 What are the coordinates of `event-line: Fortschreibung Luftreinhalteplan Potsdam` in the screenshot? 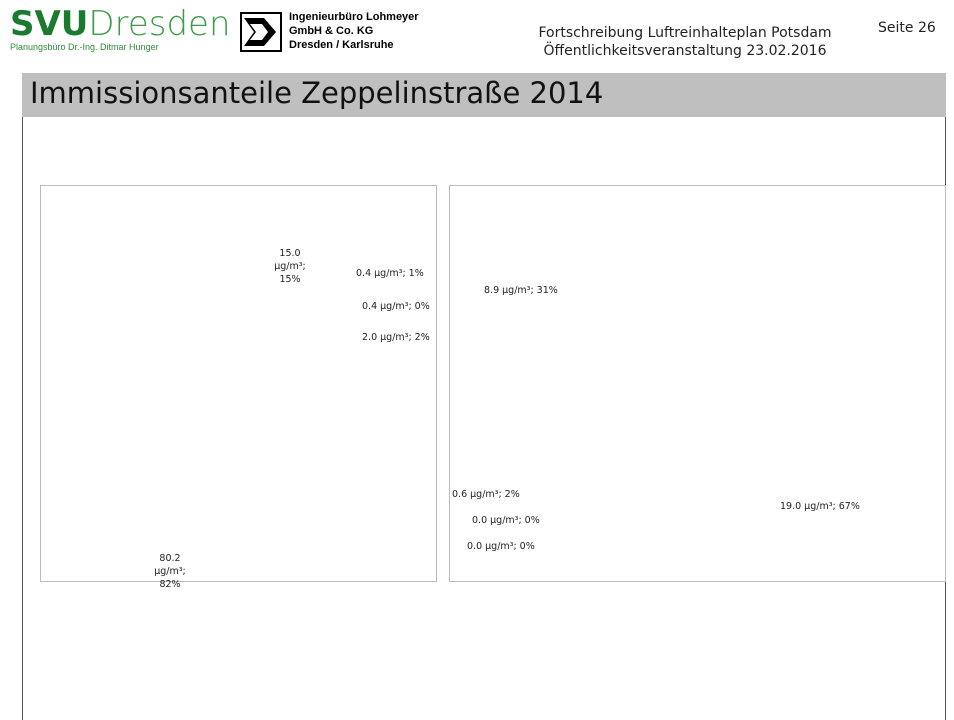 It's located at (685, 33).